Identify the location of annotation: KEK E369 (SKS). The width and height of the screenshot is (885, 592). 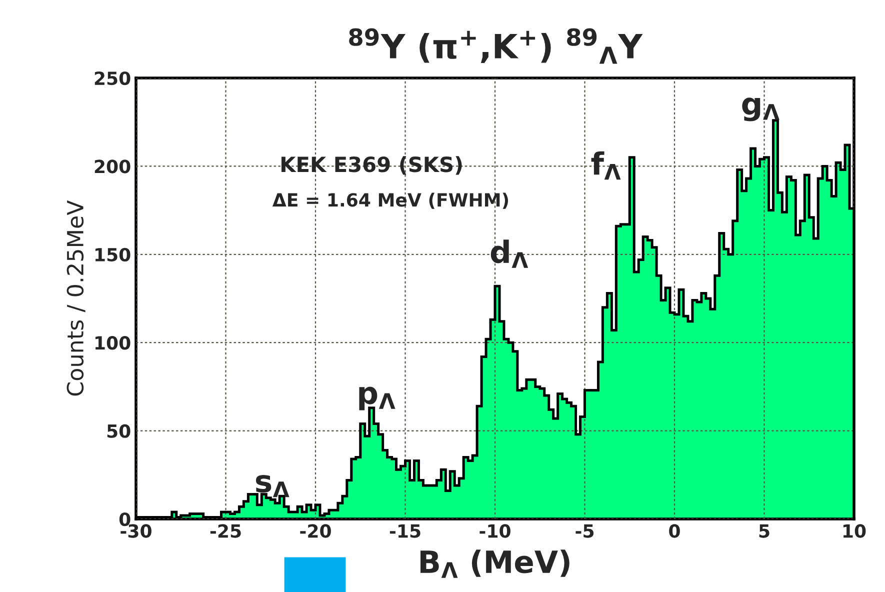
(372, 165).